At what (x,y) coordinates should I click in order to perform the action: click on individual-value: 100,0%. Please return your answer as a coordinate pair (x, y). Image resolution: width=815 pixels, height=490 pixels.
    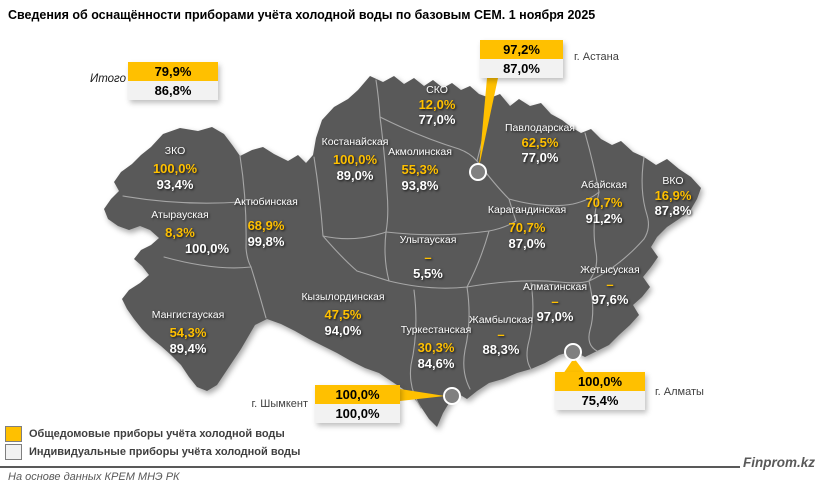
    Looking at the image, I should click on (207, 248).